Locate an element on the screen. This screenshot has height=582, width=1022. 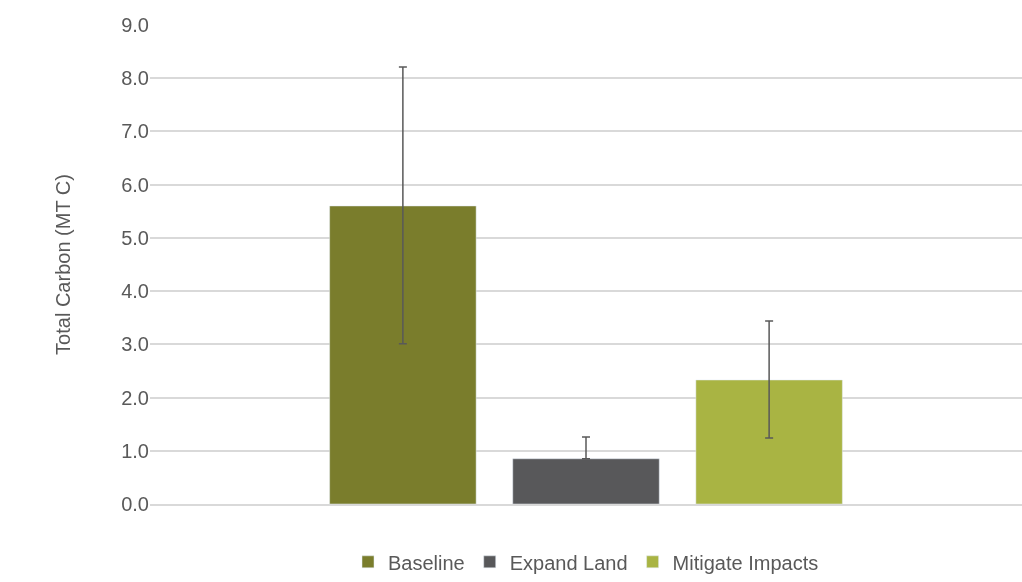
legend-label: Baseline is located at coordinates (426, 562).